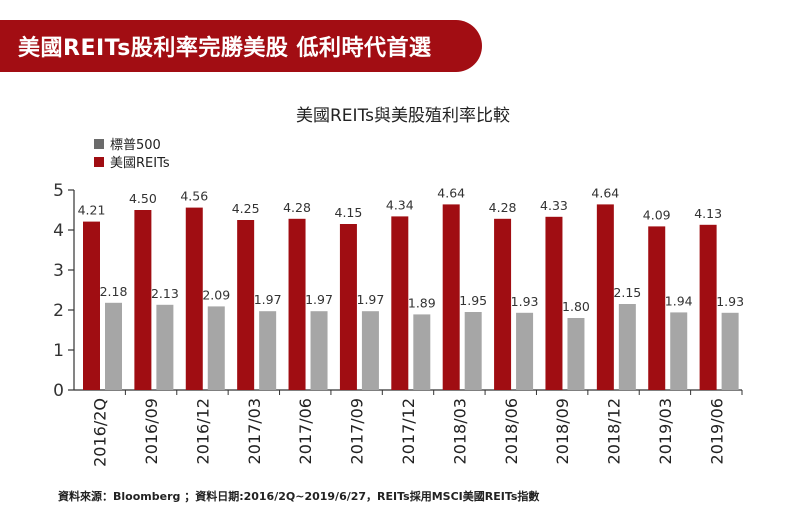 Image resolution: width=800 pixels, height=520 pixels. What do you see at coordinates (657, 214) in the screenshot?
I see `reits-value-label: 4.09` at bounding box center [657, 214].